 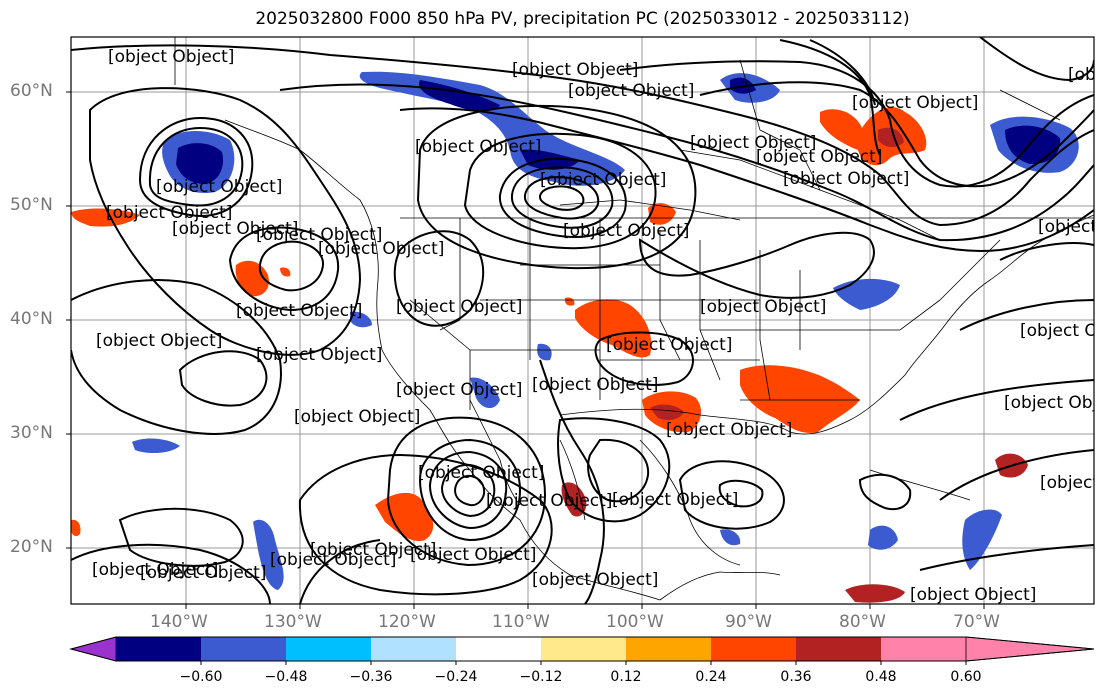 What do you see at coordinates (711, 677) in the screenshot?
I see `colorbar-tick-label: 0.24` at bounding box center [711, 677].